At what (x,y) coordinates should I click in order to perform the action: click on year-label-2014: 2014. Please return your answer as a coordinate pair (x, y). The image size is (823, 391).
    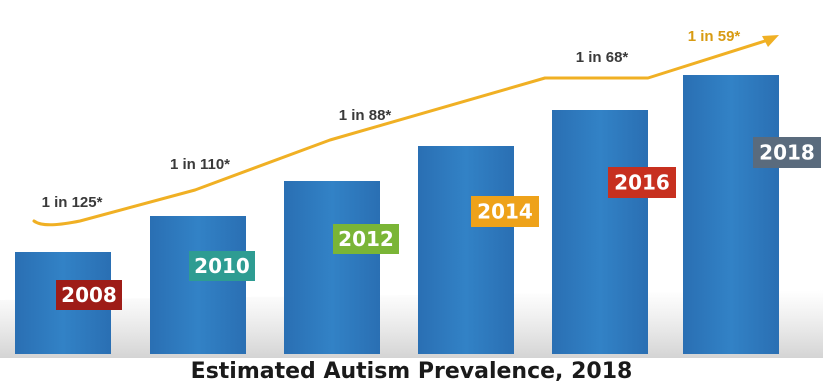
    Looking at the image, I should click on (505, 211).